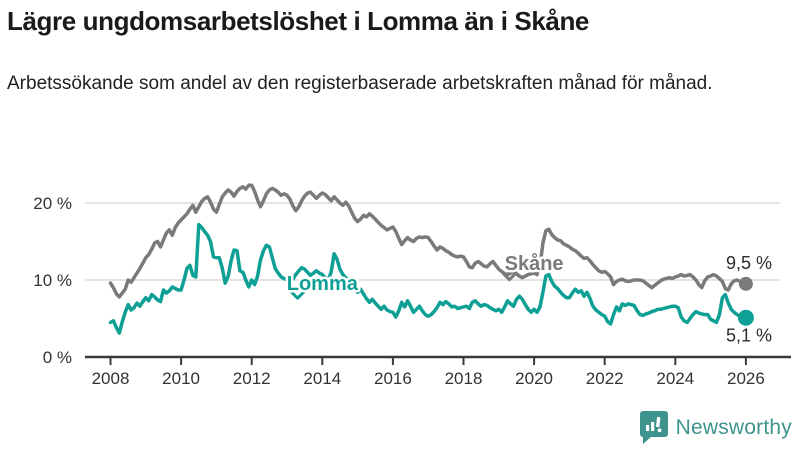 This screenshot has width=800, height=450. Describe the element at coordinates (746, 378) in the screenshot. I see `x-axis-label: 2026` at that location.